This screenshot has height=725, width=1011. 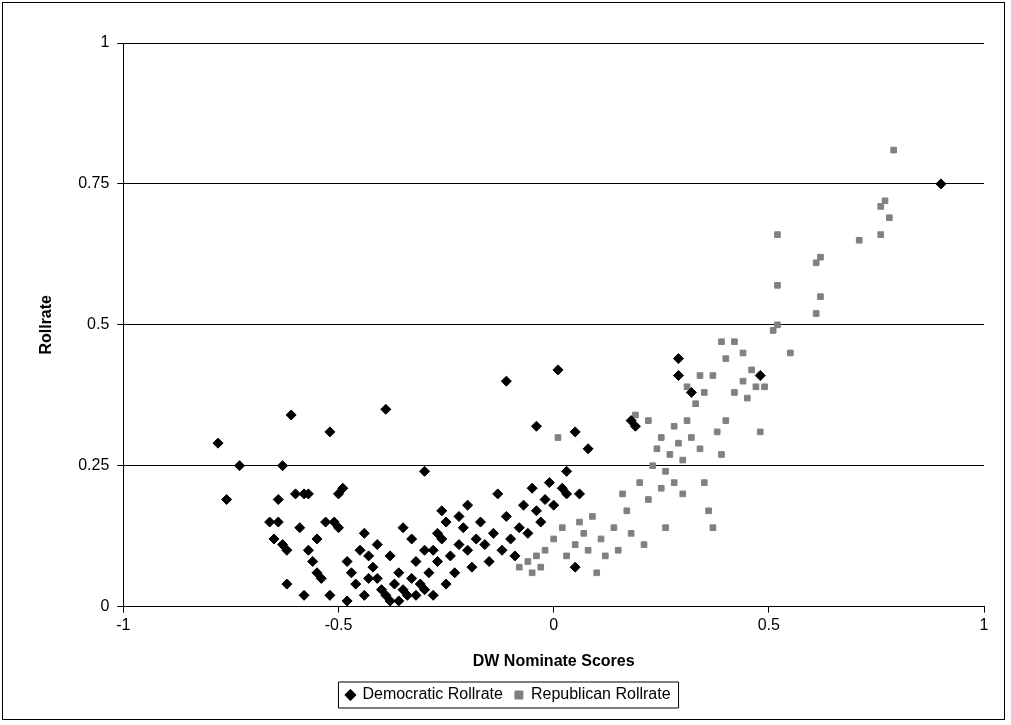 What do you see at coordinates (338, 624) in the screenshot?
I see `x-tick-label: -0.5` at bounding box center [338, 624].